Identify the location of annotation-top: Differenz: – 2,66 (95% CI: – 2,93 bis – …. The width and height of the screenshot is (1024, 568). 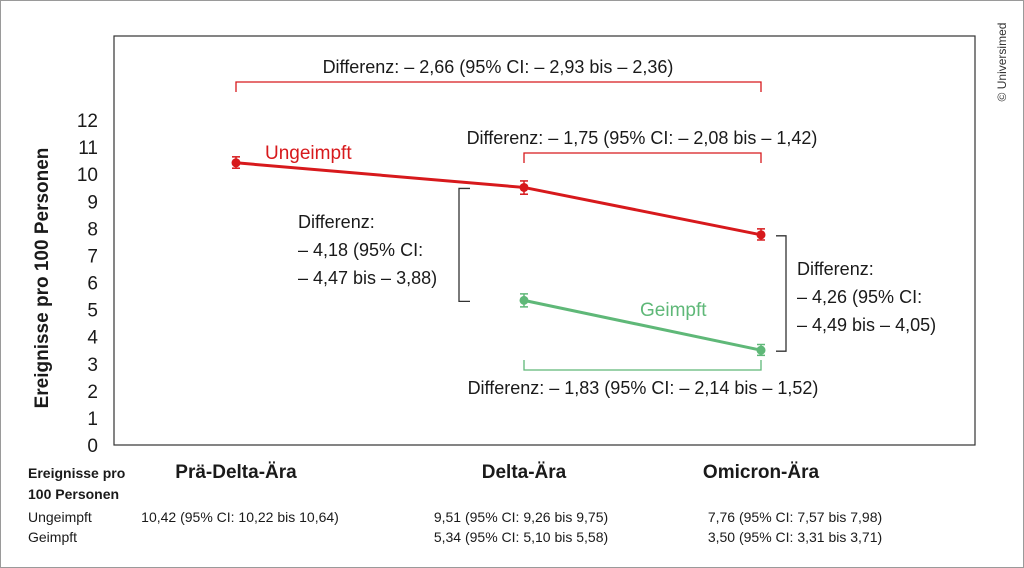
(498, 67).